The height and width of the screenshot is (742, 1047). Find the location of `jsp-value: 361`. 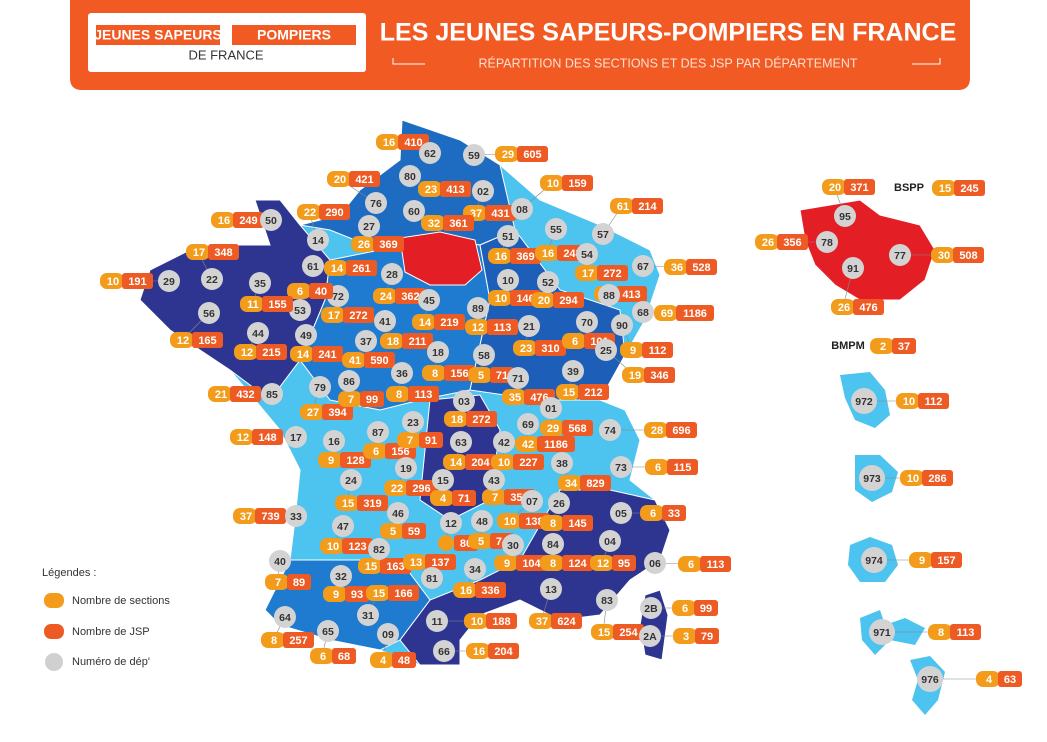

jsp-value: 361 is located at coordinates (458, 224).